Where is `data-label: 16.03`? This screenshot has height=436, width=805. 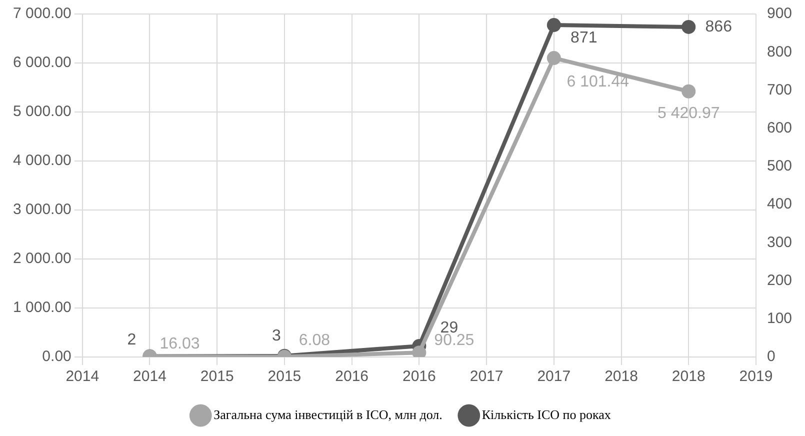
data-label: 16.03 is located at coordinates (180, 344).